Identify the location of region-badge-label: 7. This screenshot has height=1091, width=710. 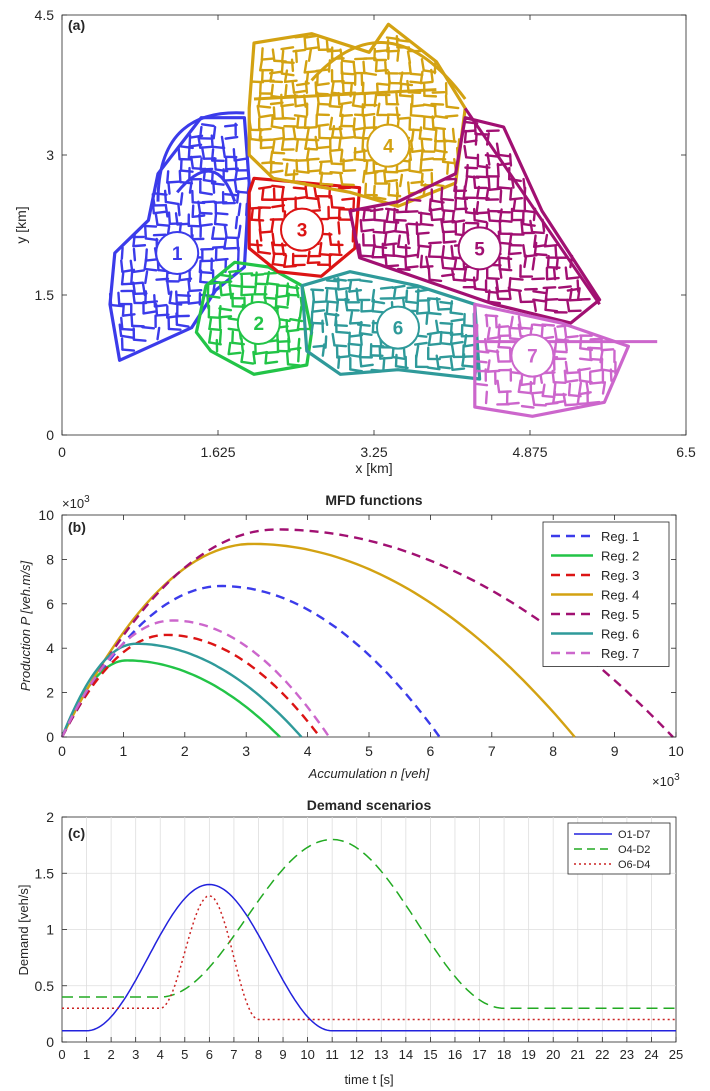
(532, 357).